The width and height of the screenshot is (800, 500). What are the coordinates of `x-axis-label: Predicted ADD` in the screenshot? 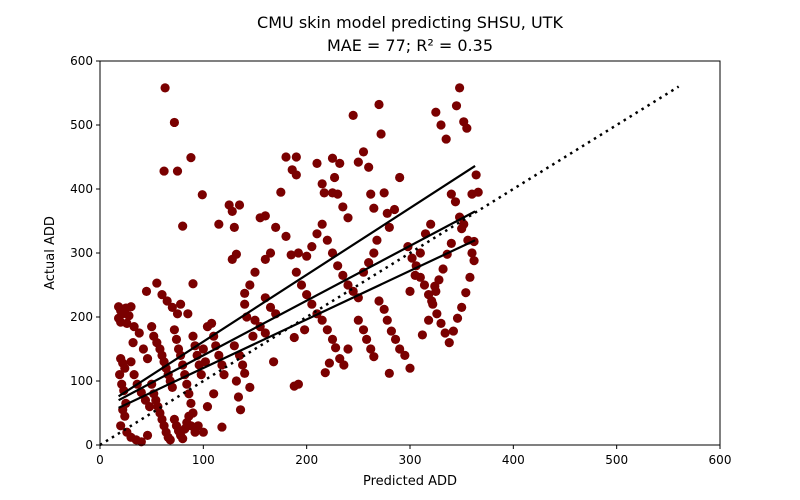 It's located at (410, 481).